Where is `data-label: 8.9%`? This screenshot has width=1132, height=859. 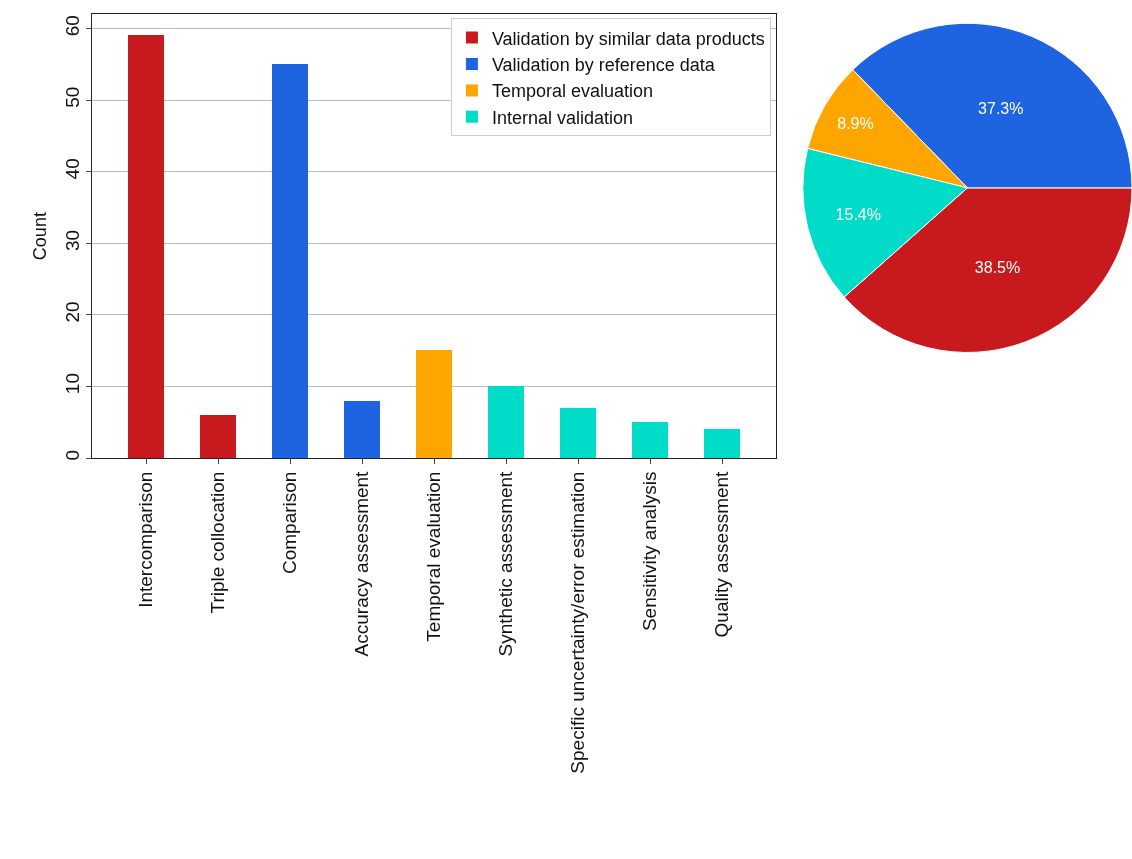
data-label: 8.9% is located at coordinates (855, 124).